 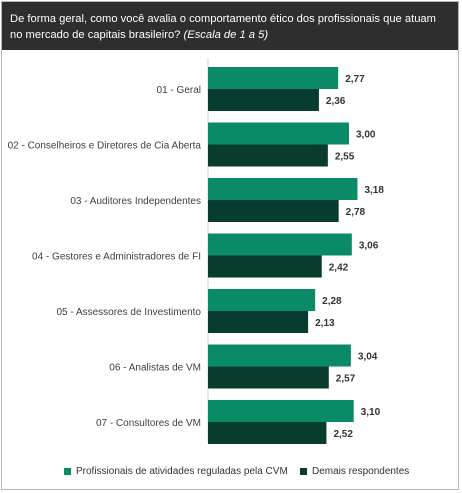 I want to click on data-label: 3,06, so click(x=369, y=246).